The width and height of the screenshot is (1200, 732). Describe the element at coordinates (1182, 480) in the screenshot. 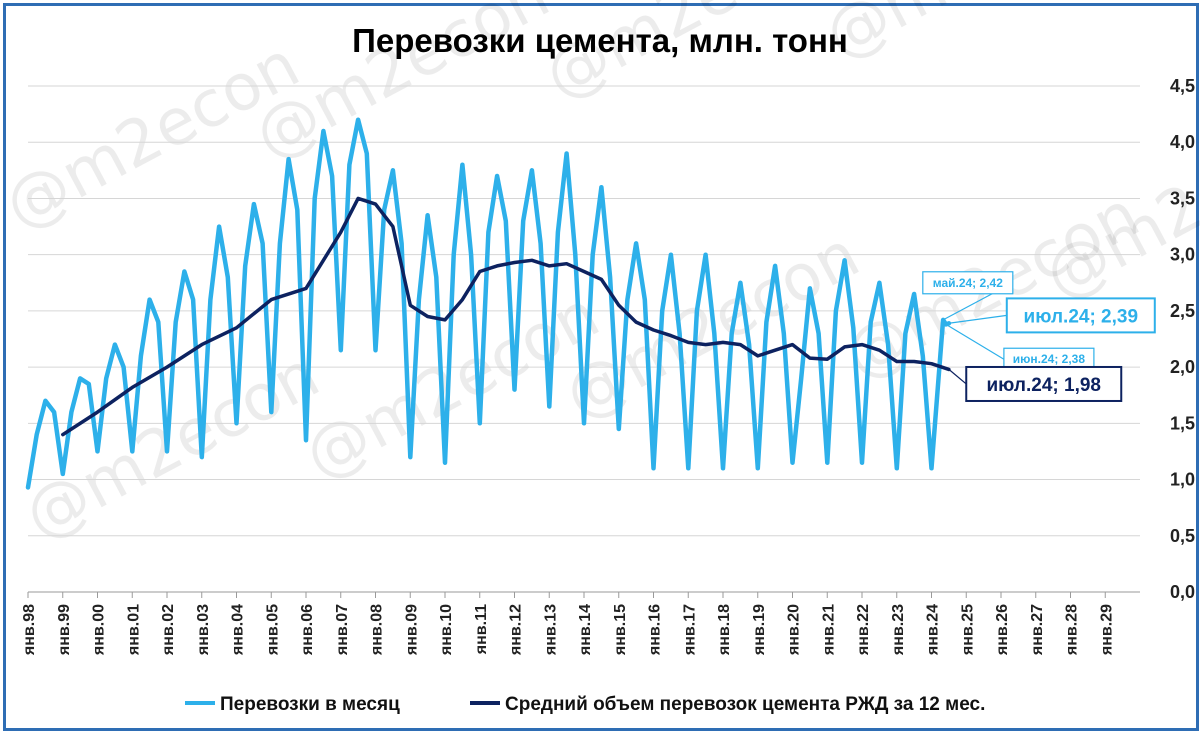

I see `y-tick-label: 1,0` at that location.